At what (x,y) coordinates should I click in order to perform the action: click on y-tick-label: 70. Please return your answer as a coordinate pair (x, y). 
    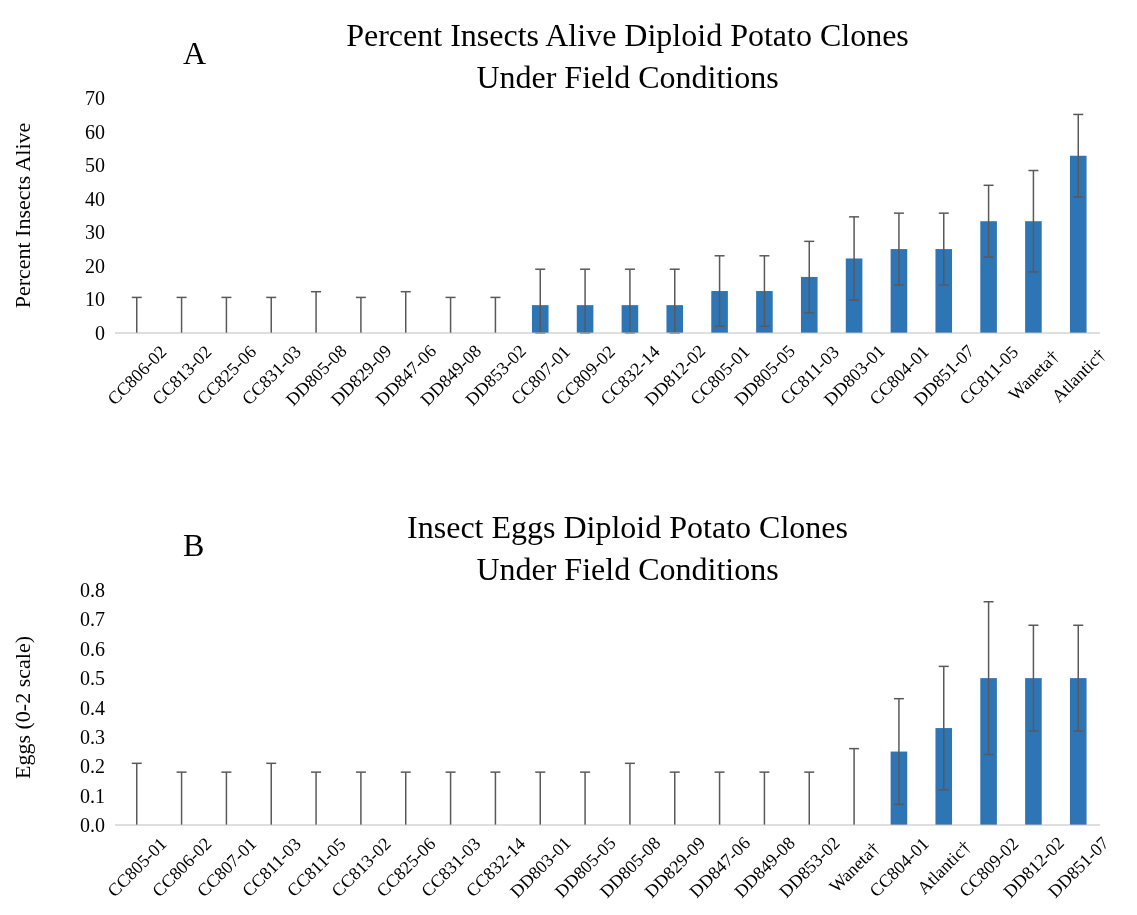
    Looking at the image, I should click on (95, 98).